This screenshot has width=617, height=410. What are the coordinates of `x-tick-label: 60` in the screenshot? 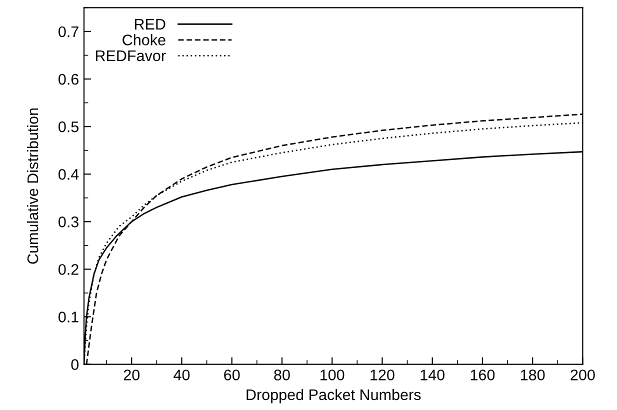 It's located at (232, 375).